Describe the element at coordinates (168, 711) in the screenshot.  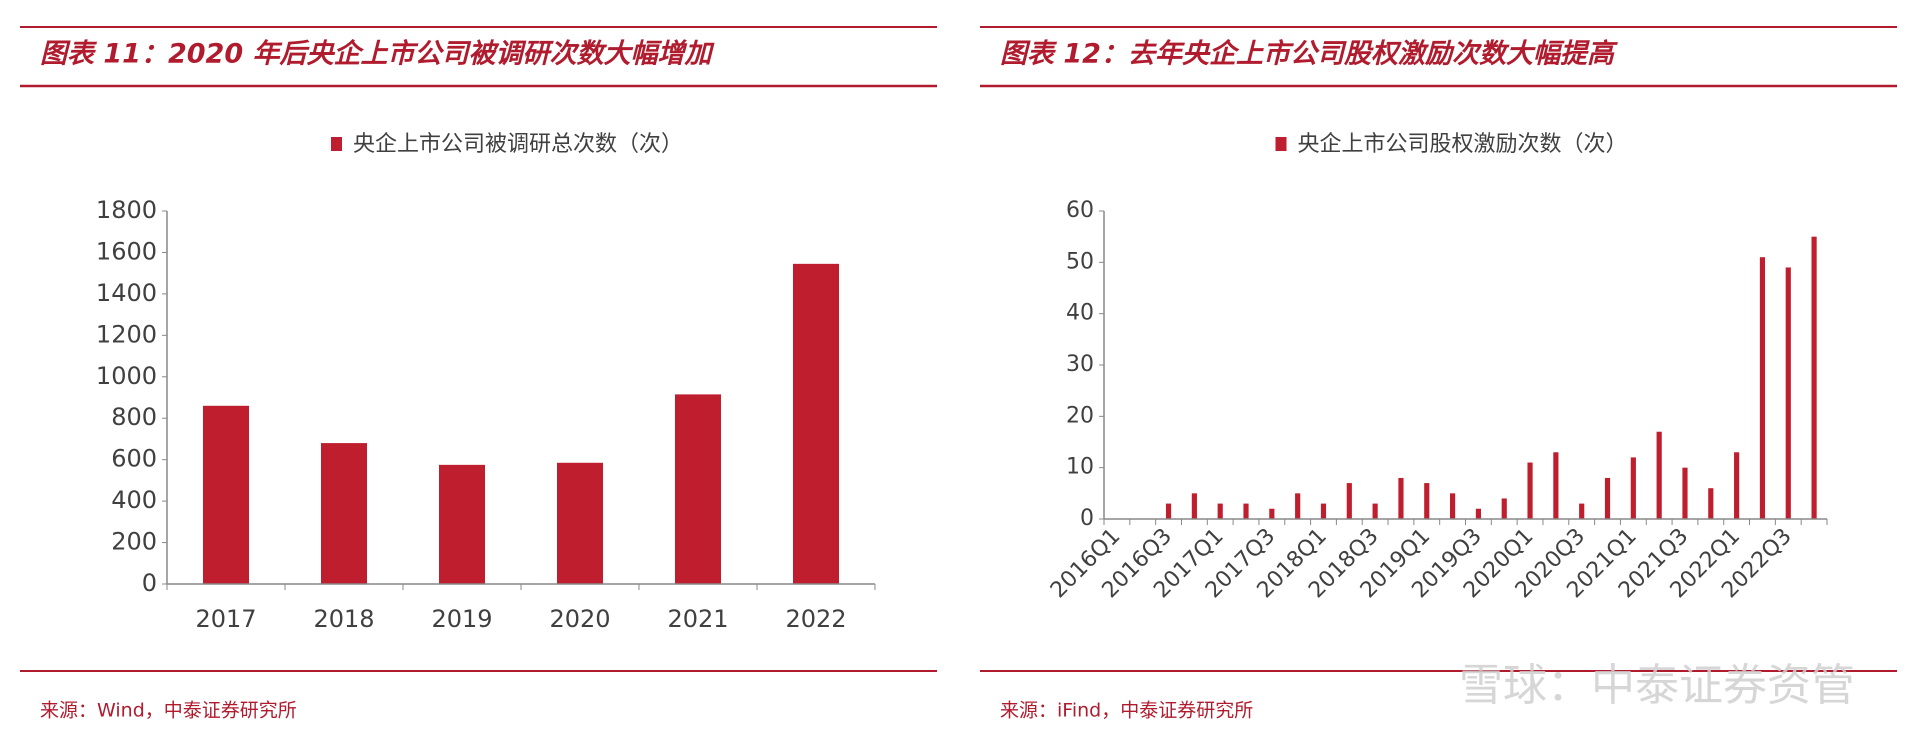
I see `source-note: 来源：Wind，中泰证券研究所` at that location.